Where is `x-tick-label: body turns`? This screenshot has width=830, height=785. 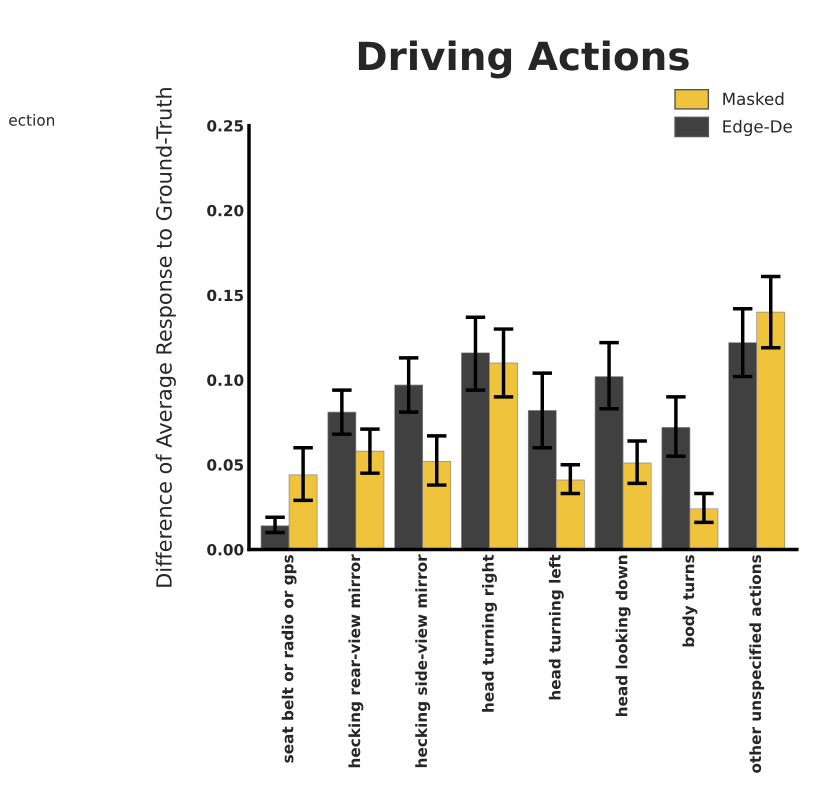
x-tick-label: body turns is located at coordinates (690, 600).